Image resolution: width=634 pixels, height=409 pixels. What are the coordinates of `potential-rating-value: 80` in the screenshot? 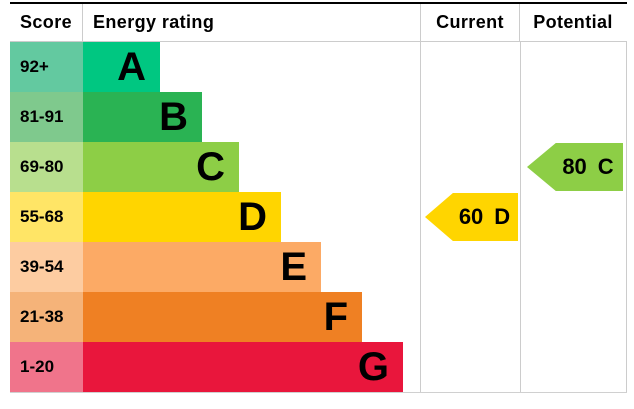 It's located at (574, 166).